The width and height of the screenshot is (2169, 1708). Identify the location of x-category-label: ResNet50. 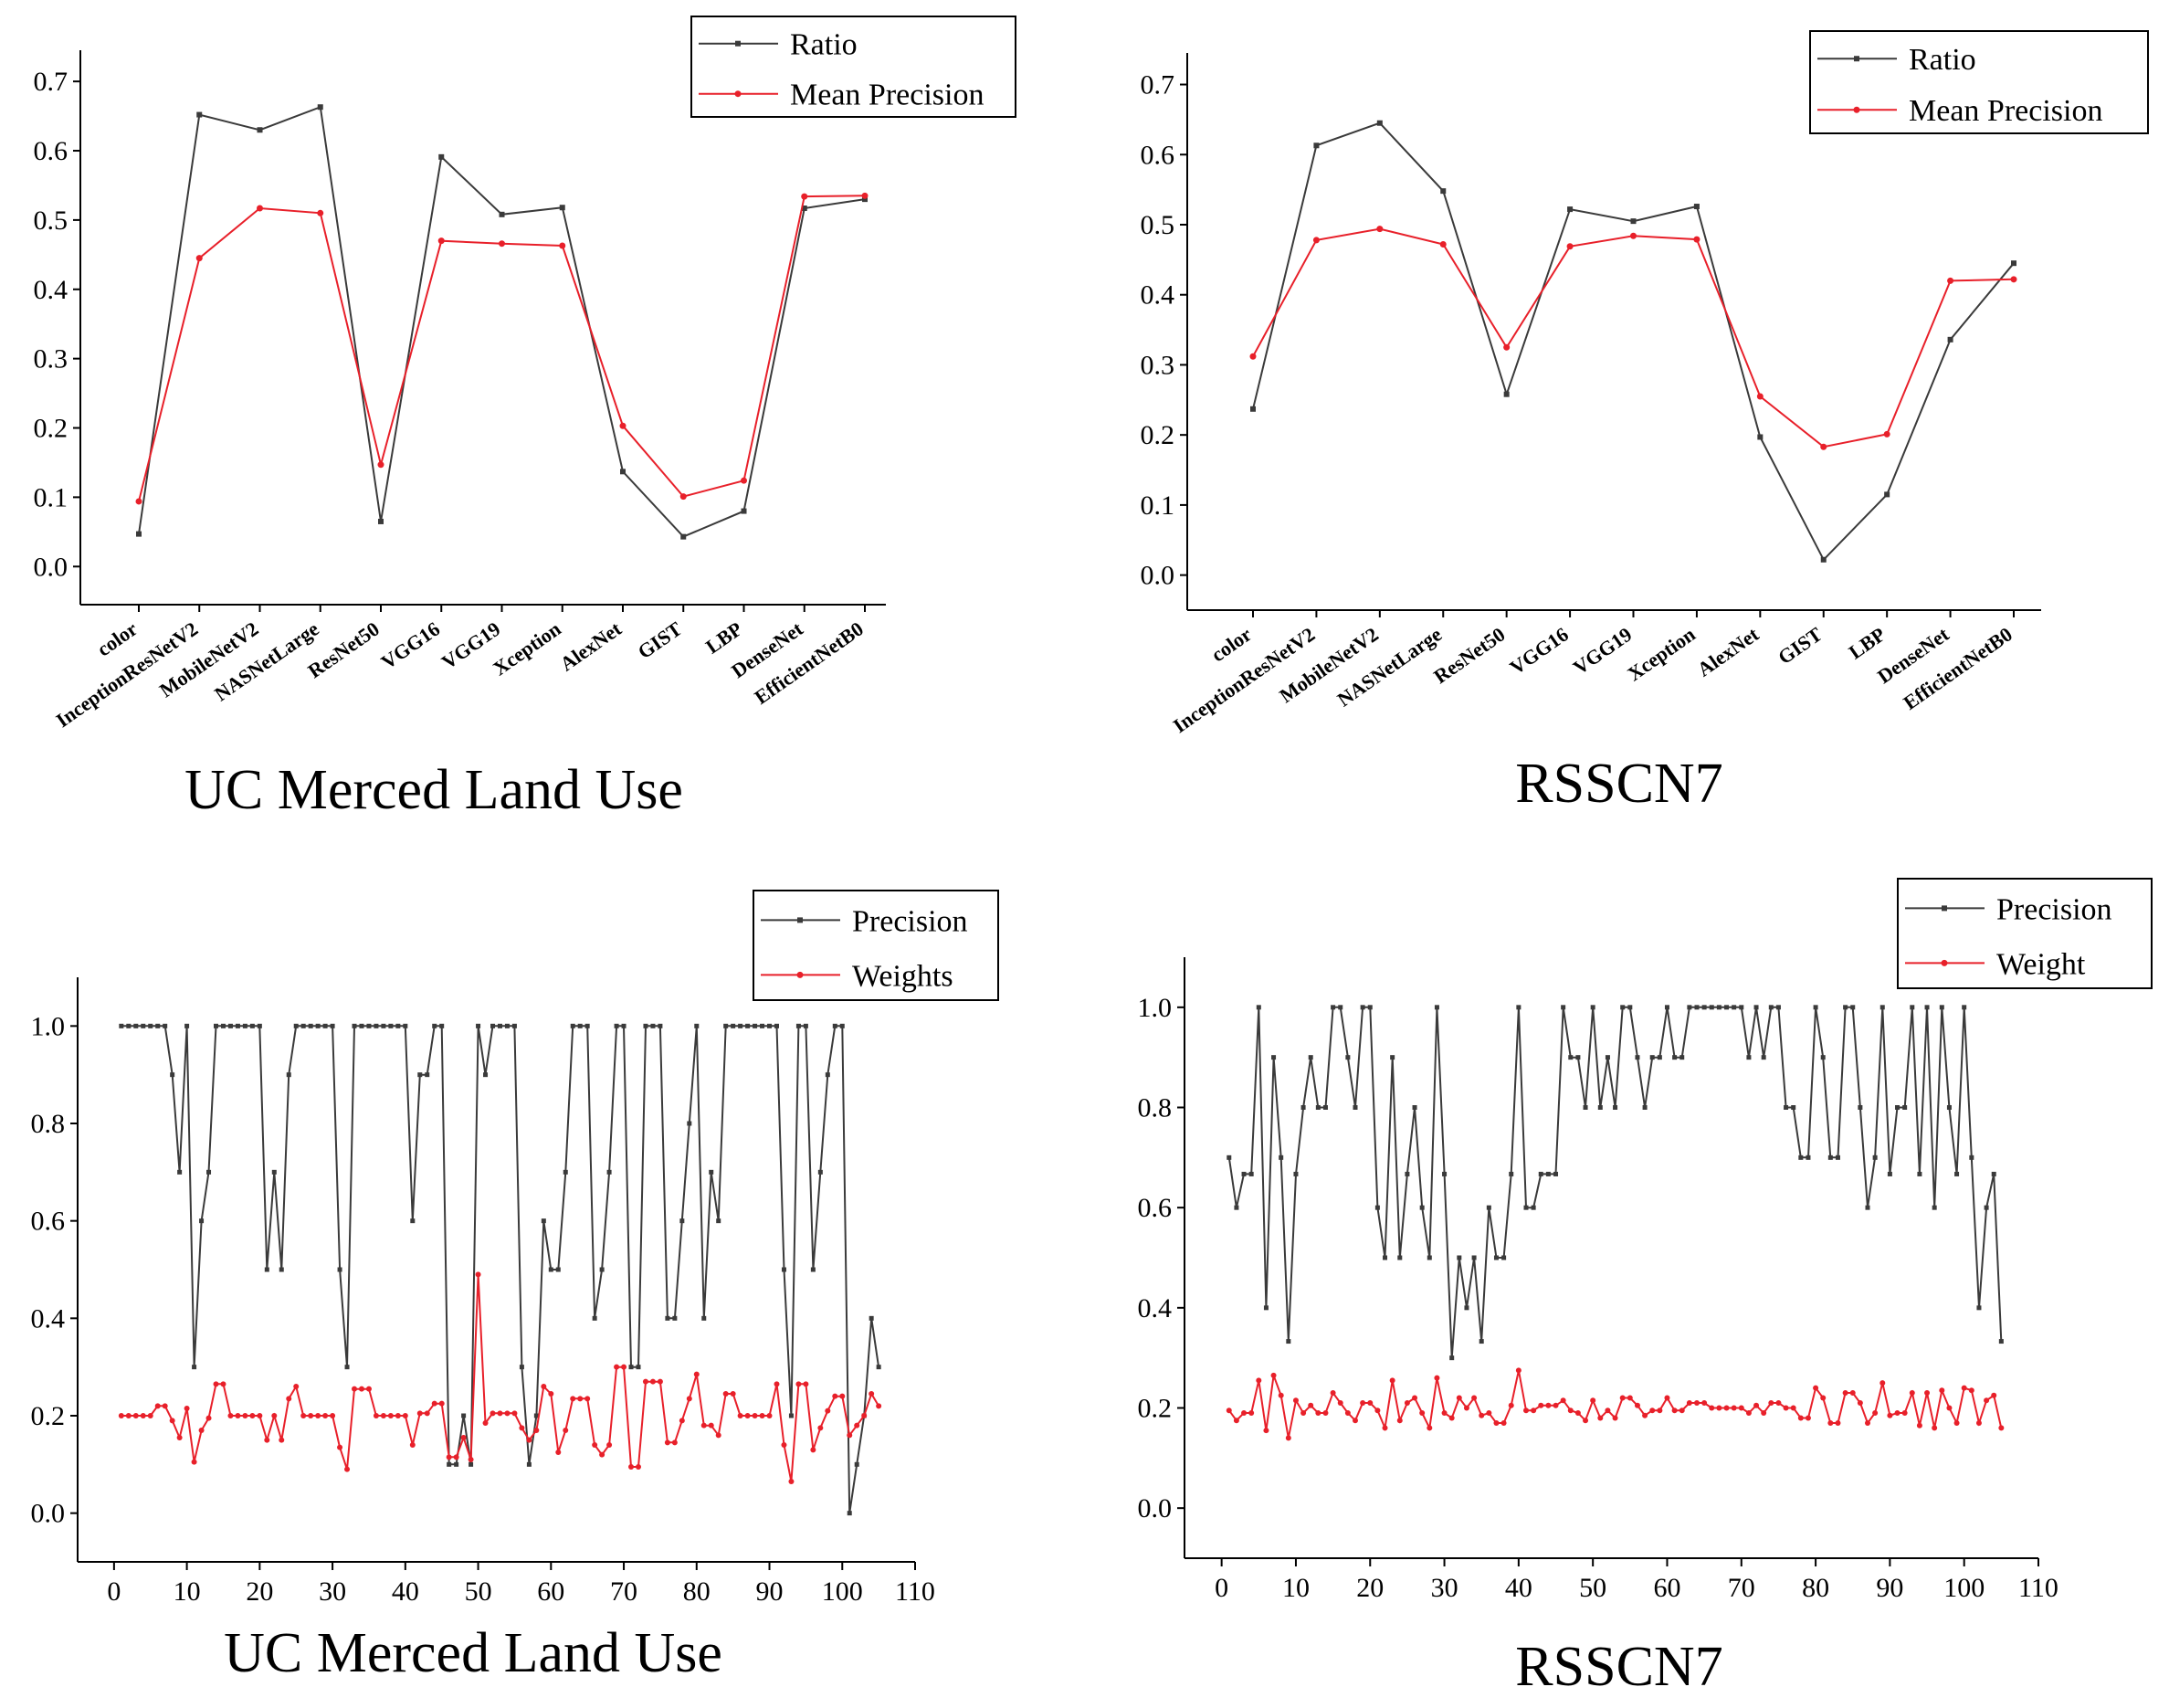
(1469, 656).